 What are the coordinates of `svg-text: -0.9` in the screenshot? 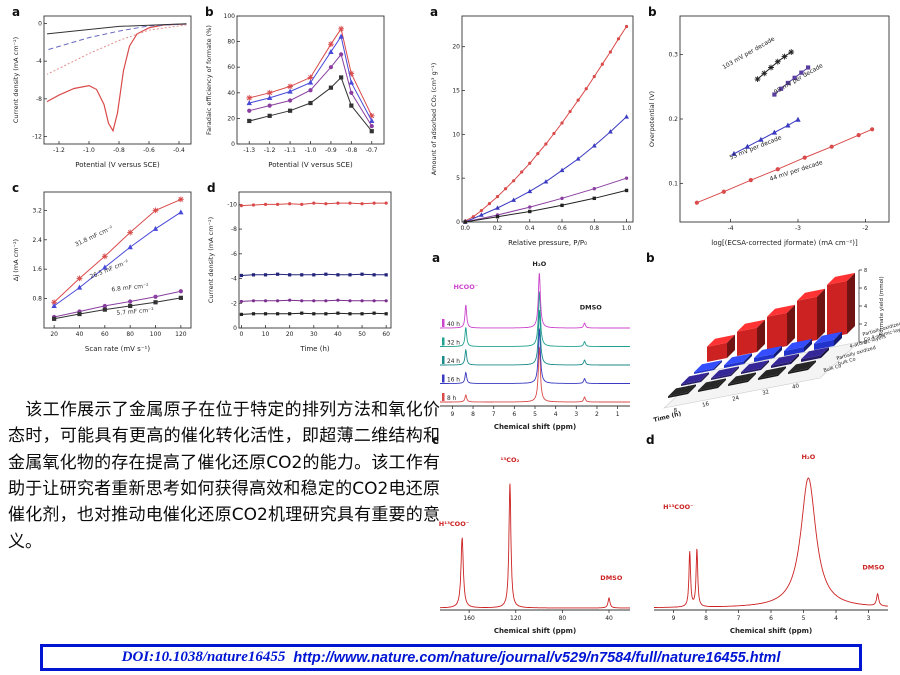 It's located at (331, 150).